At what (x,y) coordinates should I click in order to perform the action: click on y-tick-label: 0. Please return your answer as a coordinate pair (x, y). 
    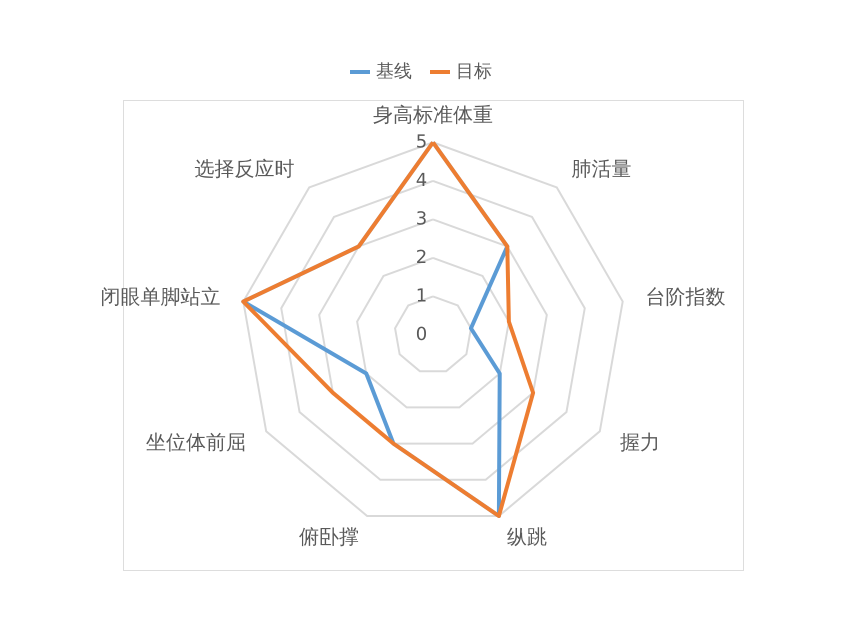
    Looking at the image, I should click on (422, 334).